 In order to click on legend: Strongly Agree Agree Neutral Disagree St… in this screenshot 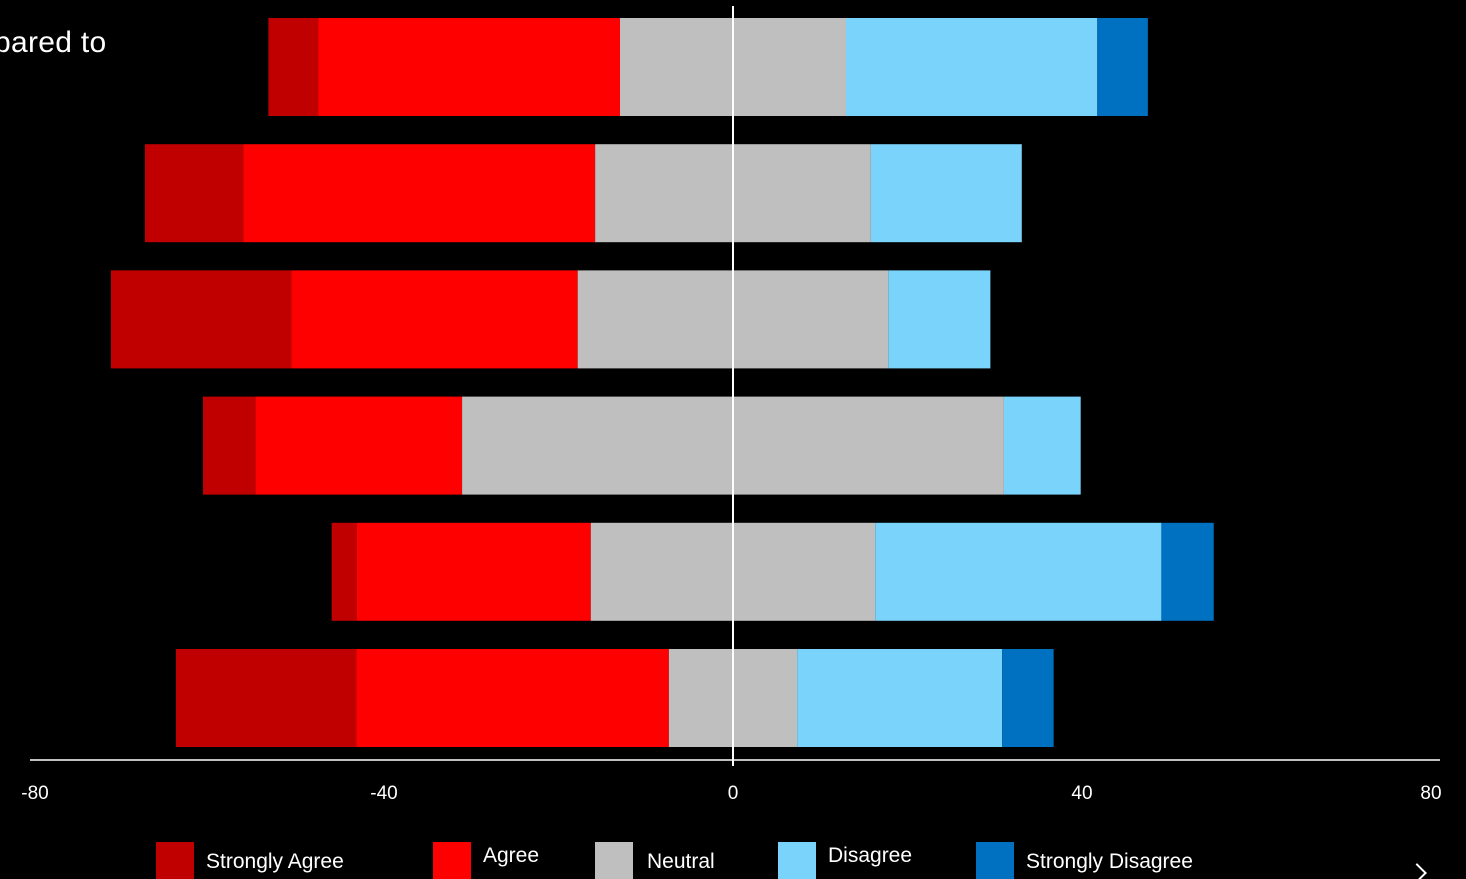, I will do `click(701, 860)`.